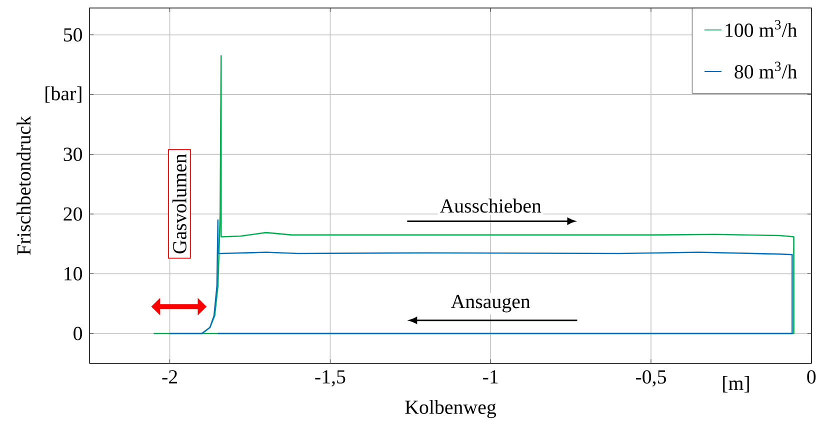 Image resolution: width=823 pixels, height=436 pixels. I want to click on x-axis-title: Kolbenweg, so click(450, 409).